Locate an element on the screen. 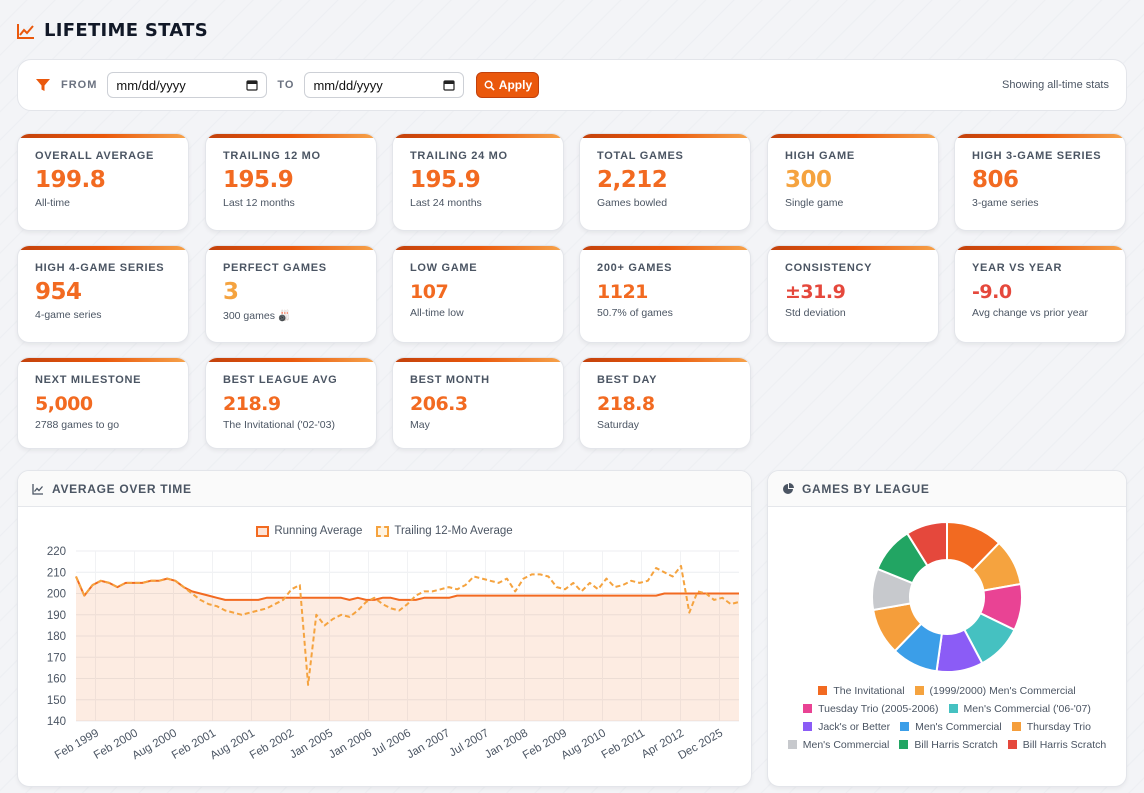  legend-label: The Invitational is located at coordinates (869, 690).